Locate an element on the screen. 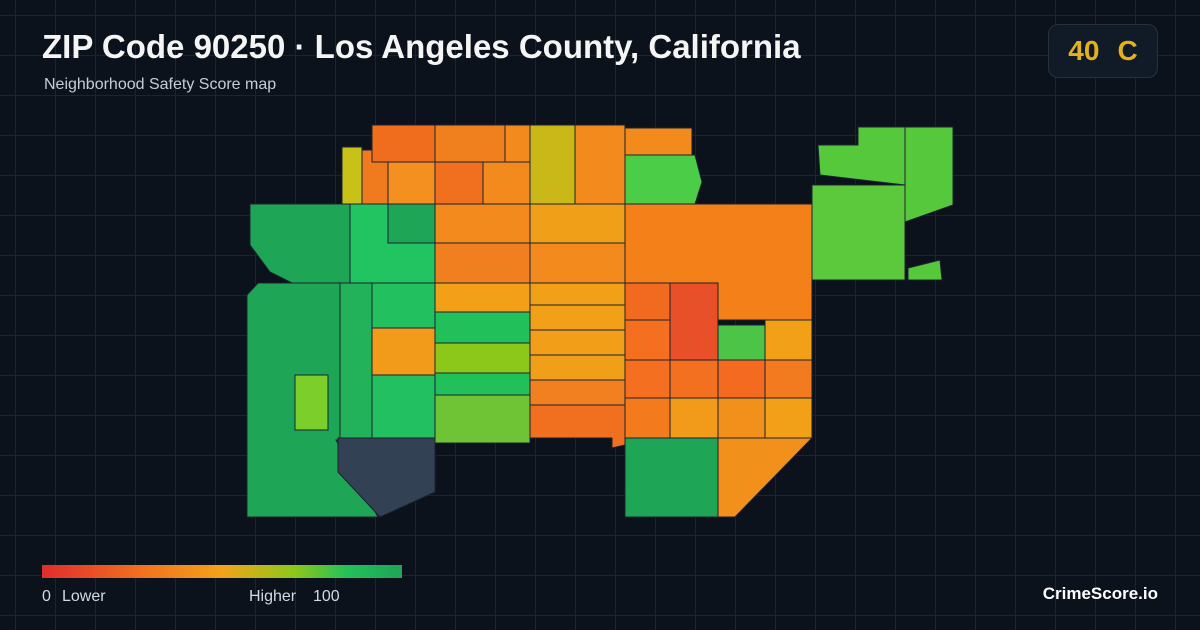  score-grade: C is located at coordinates (1127, 50).